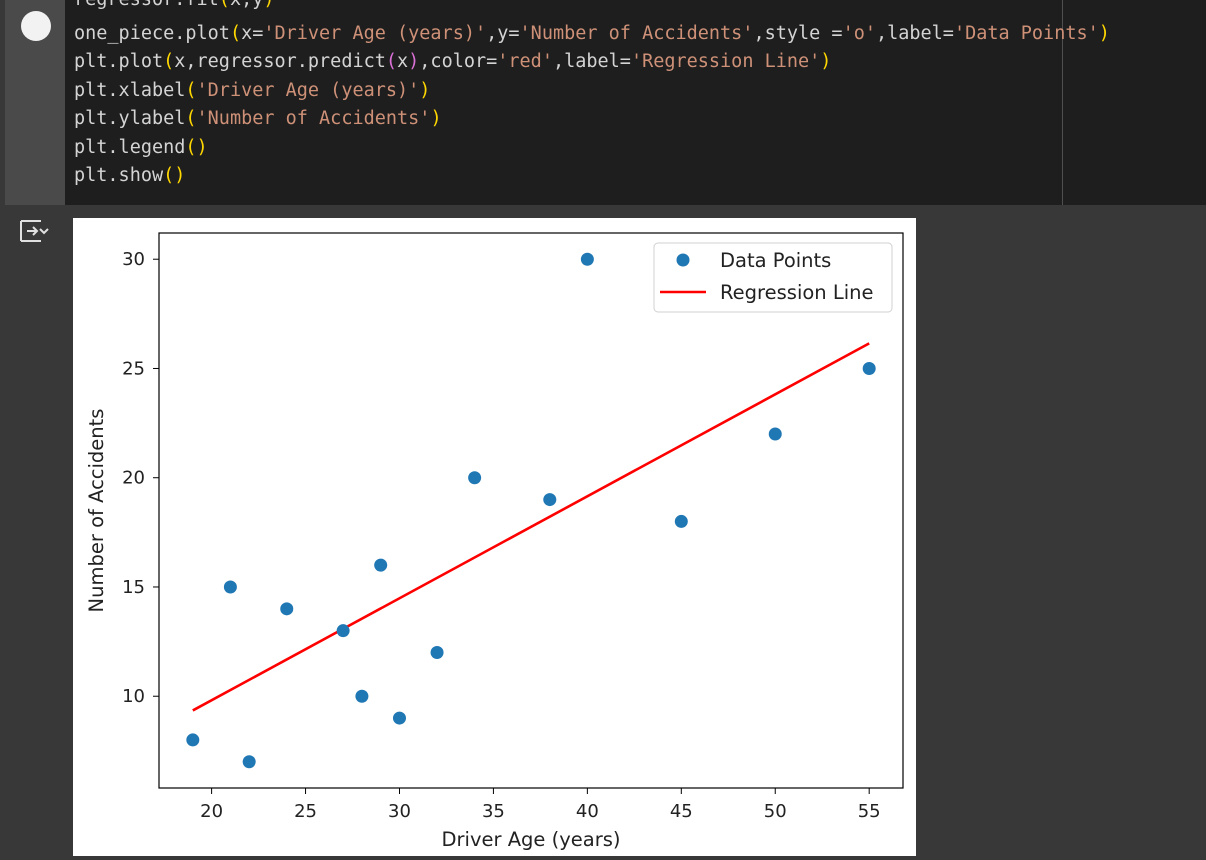  Describe the element at coordinates (399, 811) in the screenshot. I see `x-tick-label: 30` at that location.